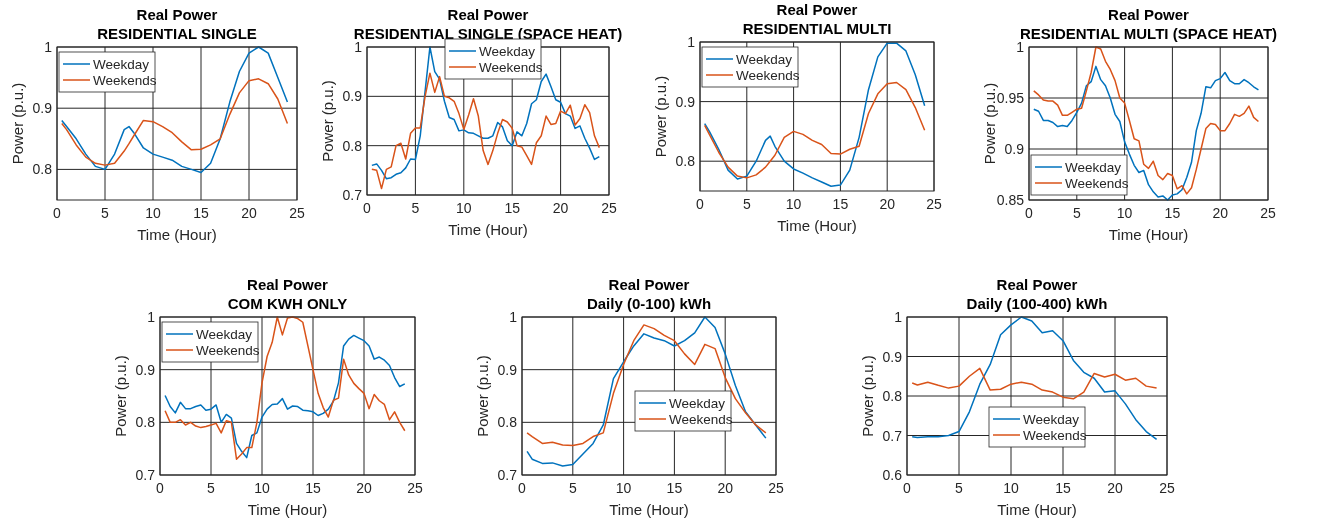 Image resolution: width=1317 pixels, height=523 pixels. Describe the element at coordinates (1148, 33) in the screenshot. I see `chart-subtitle: RESIDENTIAL MULTI (SPACE HEAT)` at that location.